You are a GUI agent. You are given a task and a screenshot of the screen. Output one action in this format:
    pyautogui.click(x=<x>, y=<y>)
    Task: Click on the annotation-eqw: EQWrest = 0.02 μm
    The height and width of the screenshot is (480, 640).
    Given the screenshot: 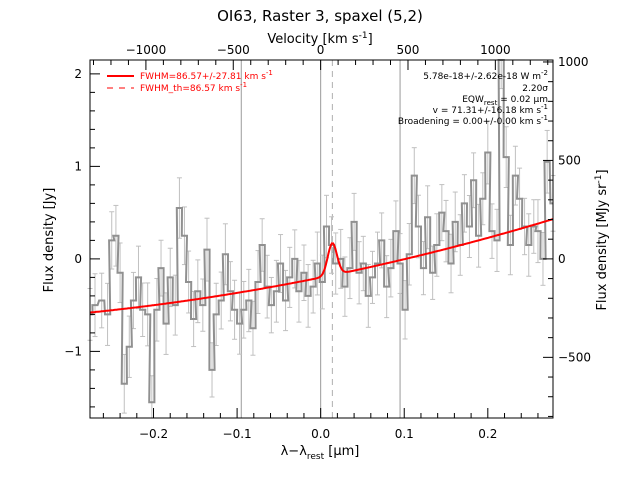 What is the action you would take?
    pyautogui.click(x=505, y=101)
    